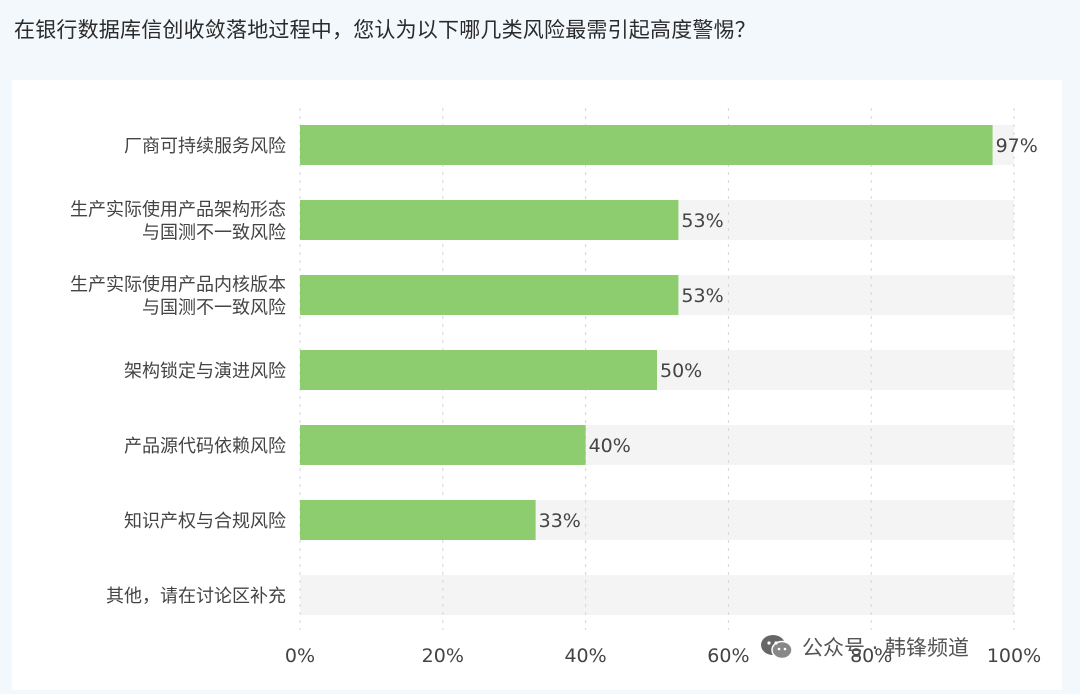  I want to click on category-label: 知识产权与合规风险, so click(205, 521).